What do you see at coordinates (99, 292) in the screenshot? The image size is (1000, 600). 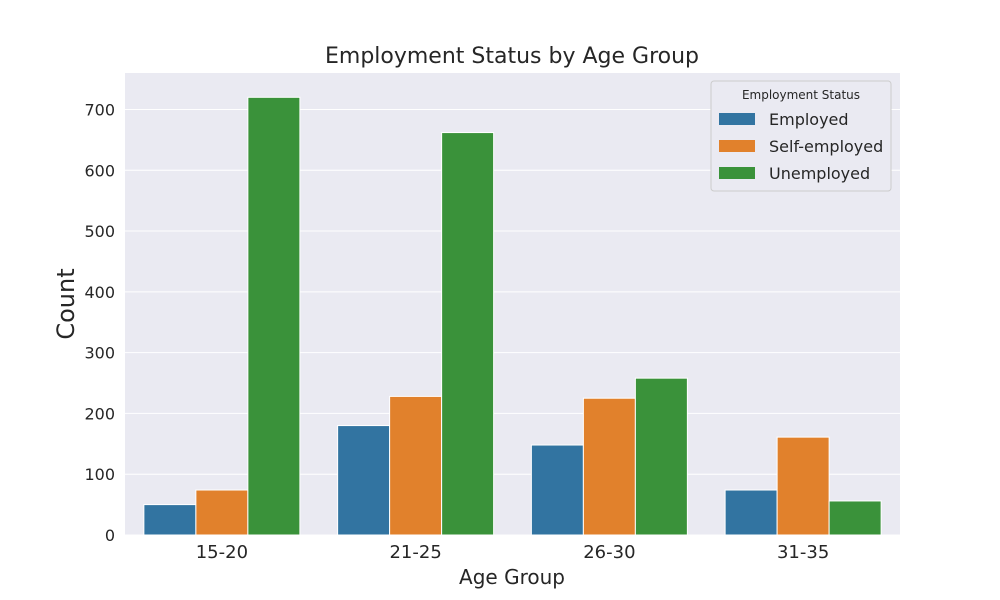 I see `y-tick-label: 400` at bounding box center [99, 292].